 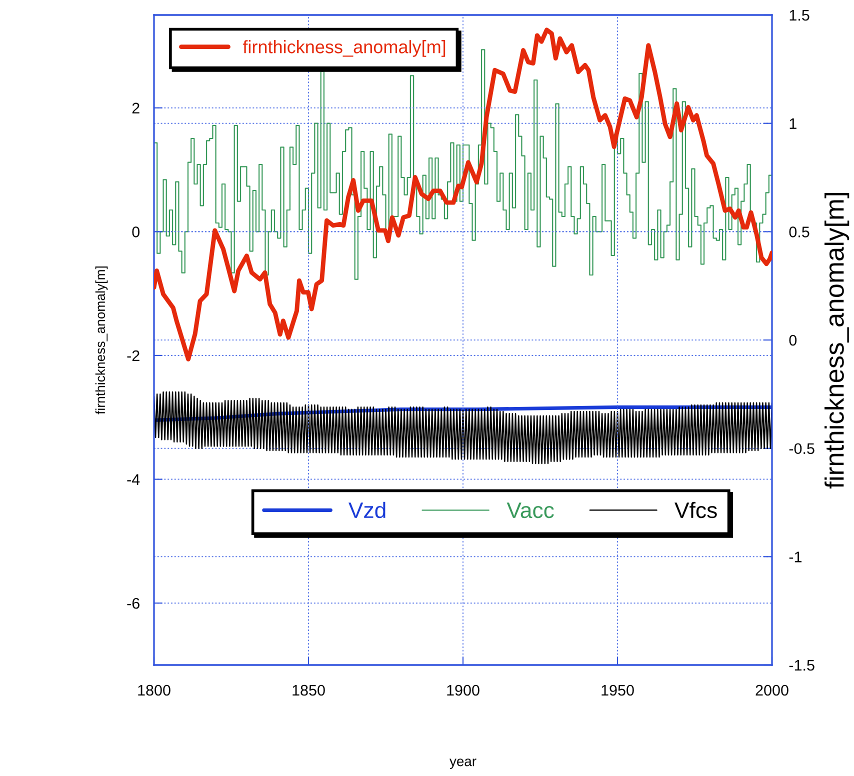 I want to click on y-tick-label: -2, so click(x=133, y=356).